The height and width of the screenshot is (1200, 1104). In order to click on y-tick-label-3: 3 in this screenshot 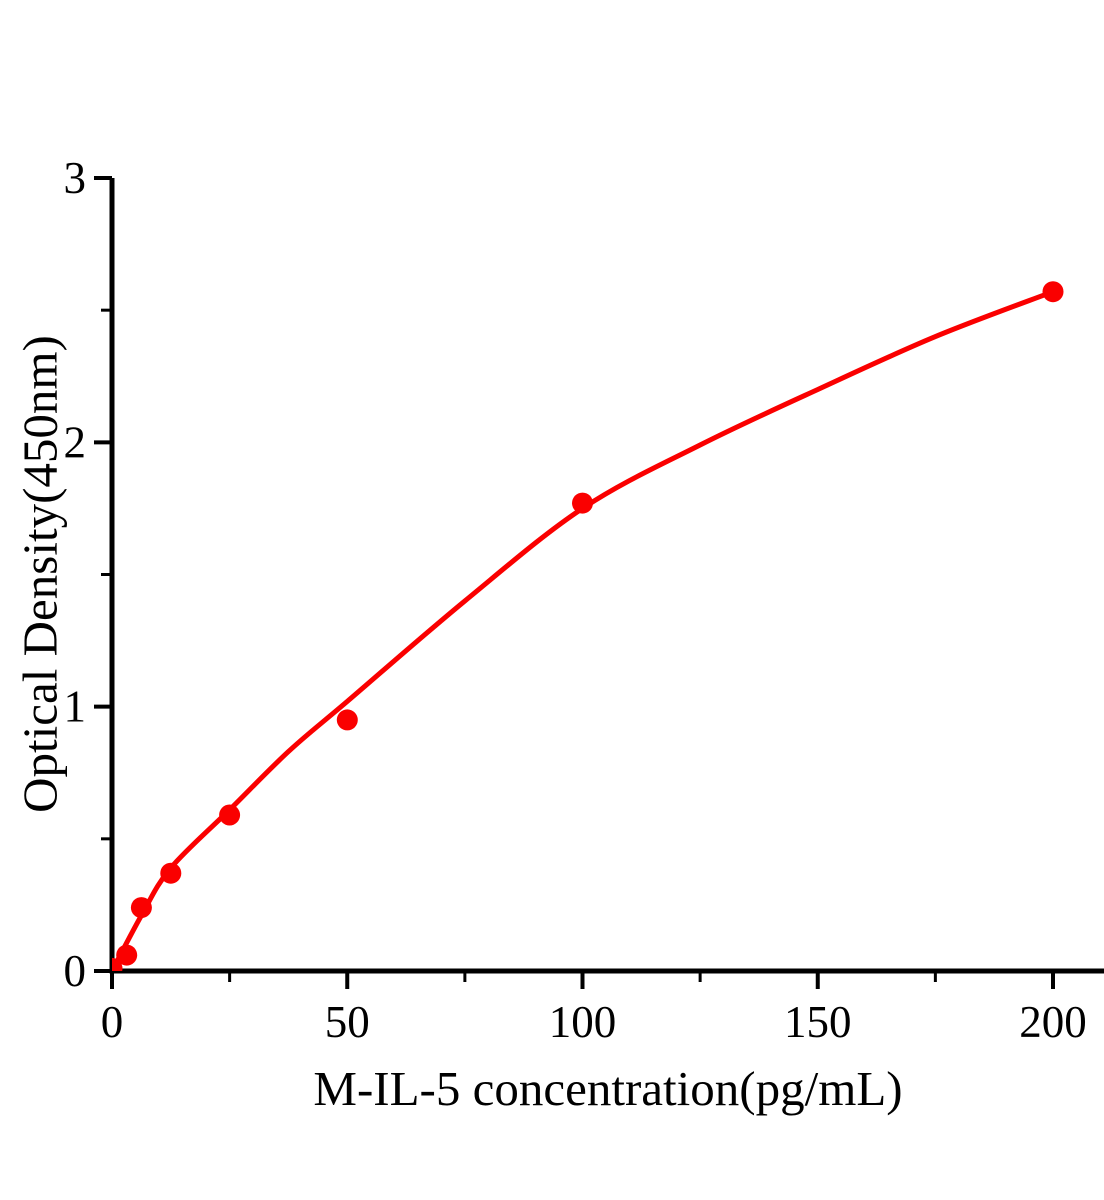, I will do `click(75, 178)`.